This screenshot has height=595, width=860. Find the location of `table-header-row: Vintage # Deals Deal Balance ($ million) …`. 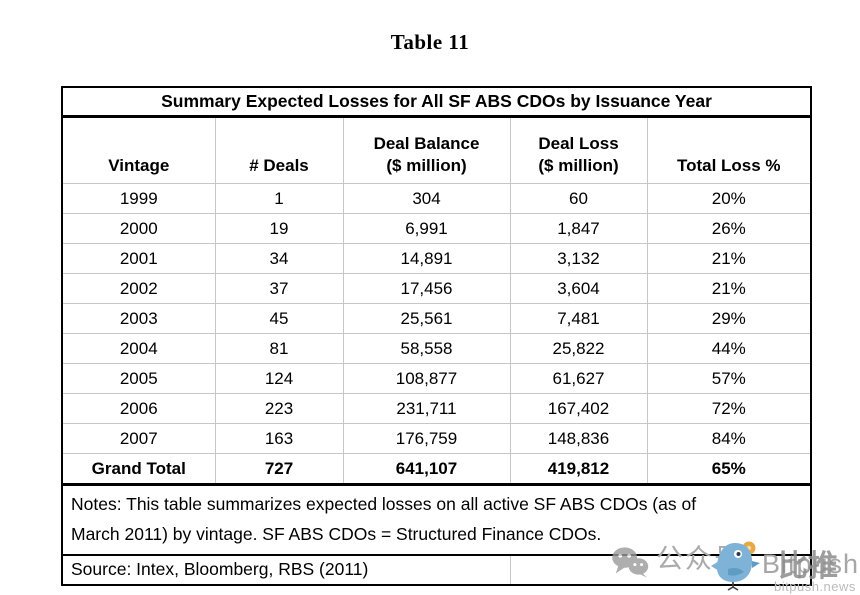

table-header-row: Vintage # Deals Deal Balance ($ million) … is located at coordinates (437, 150).